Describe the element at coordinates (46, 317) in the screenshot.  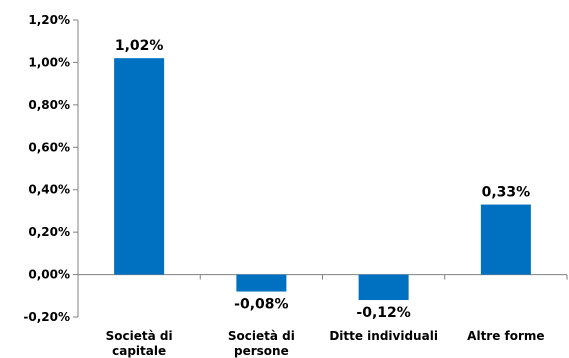
I see `y-tick-label: -0,20%` at that location.